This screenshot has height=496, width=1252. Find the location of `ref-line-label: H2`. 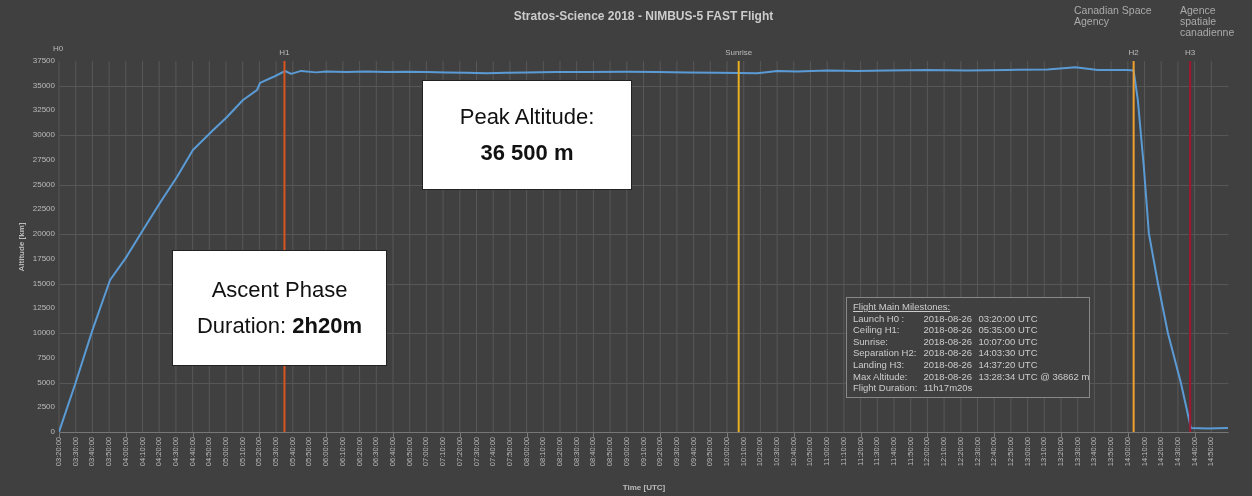

ref-line-label: H2 is located at coordinates (1134, 52).